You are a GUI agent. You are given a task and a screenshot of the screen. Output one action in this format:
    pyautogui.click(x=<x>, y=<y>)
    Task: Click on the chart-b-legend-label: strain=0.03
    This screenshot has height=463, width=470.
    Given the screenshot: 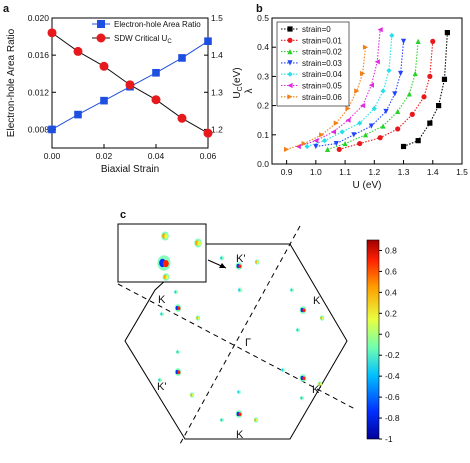 What is the action you would take?
    pyautogui.click(x=322, y=63)
    